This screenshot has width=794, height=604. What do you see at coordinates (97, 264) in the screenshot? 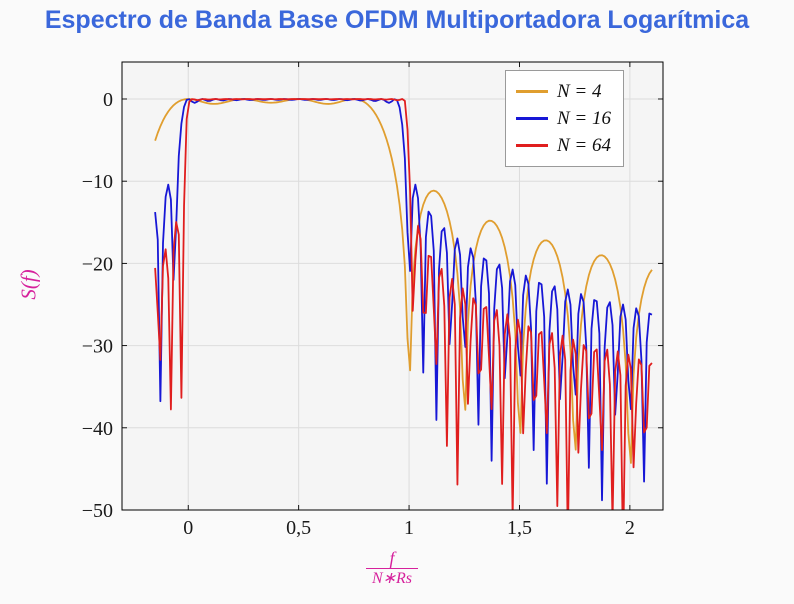
I see `y-tick-label: −20` at bounding box center [97, 264].